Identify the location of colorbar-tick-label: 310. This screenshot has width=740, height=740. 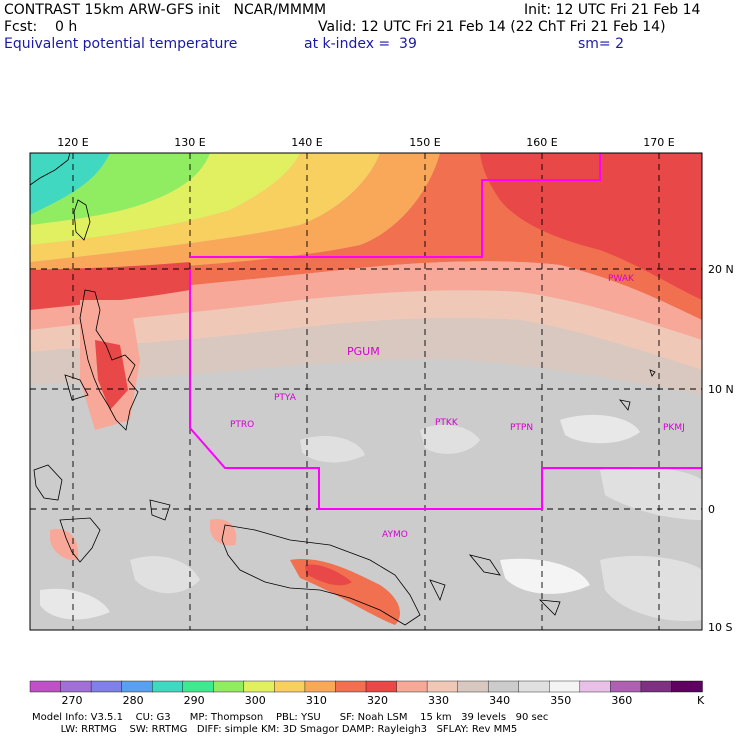
(316, 700).